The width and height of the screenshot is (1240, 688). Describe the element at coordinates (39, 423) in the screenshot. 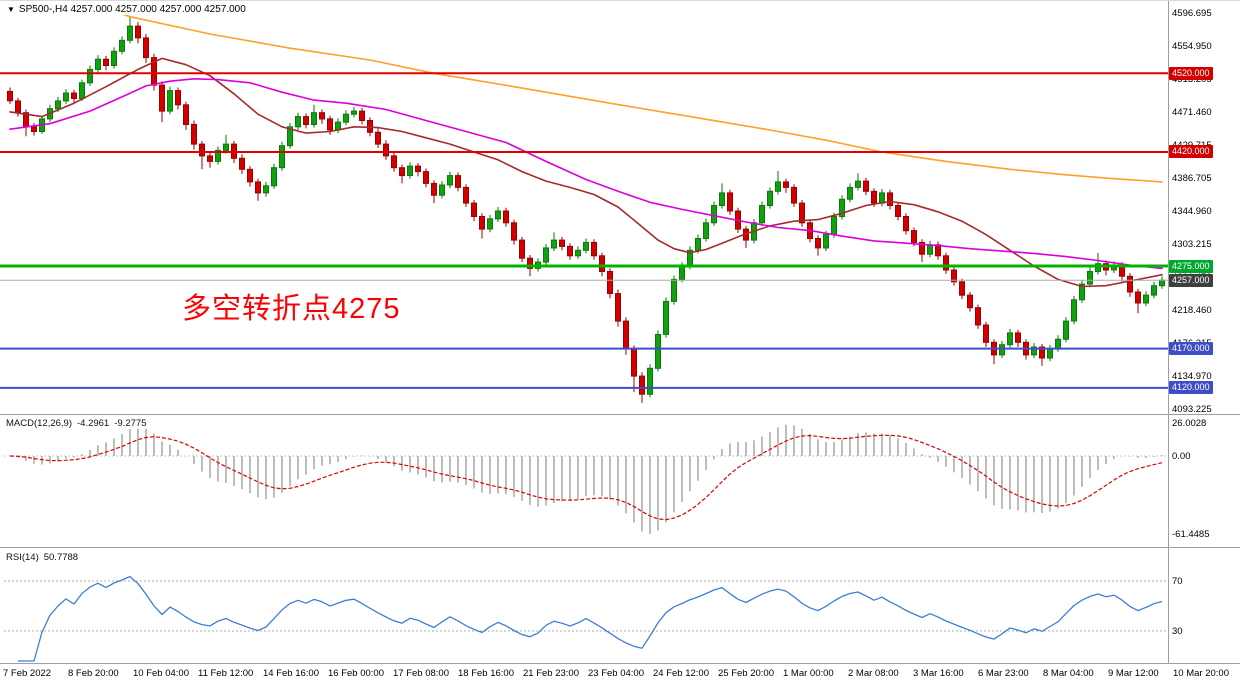

I see `macd-name: MACD(12,26,9)` at that location.